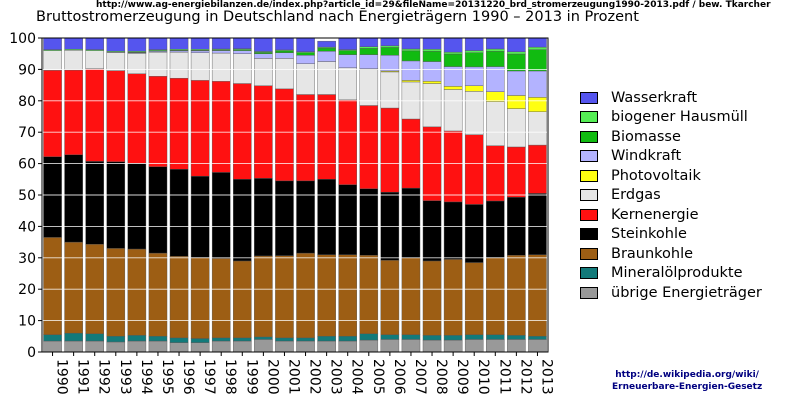 This screenshot has width=800, height=400. I want to click on y-tick-label: 50, so click(27, 196).